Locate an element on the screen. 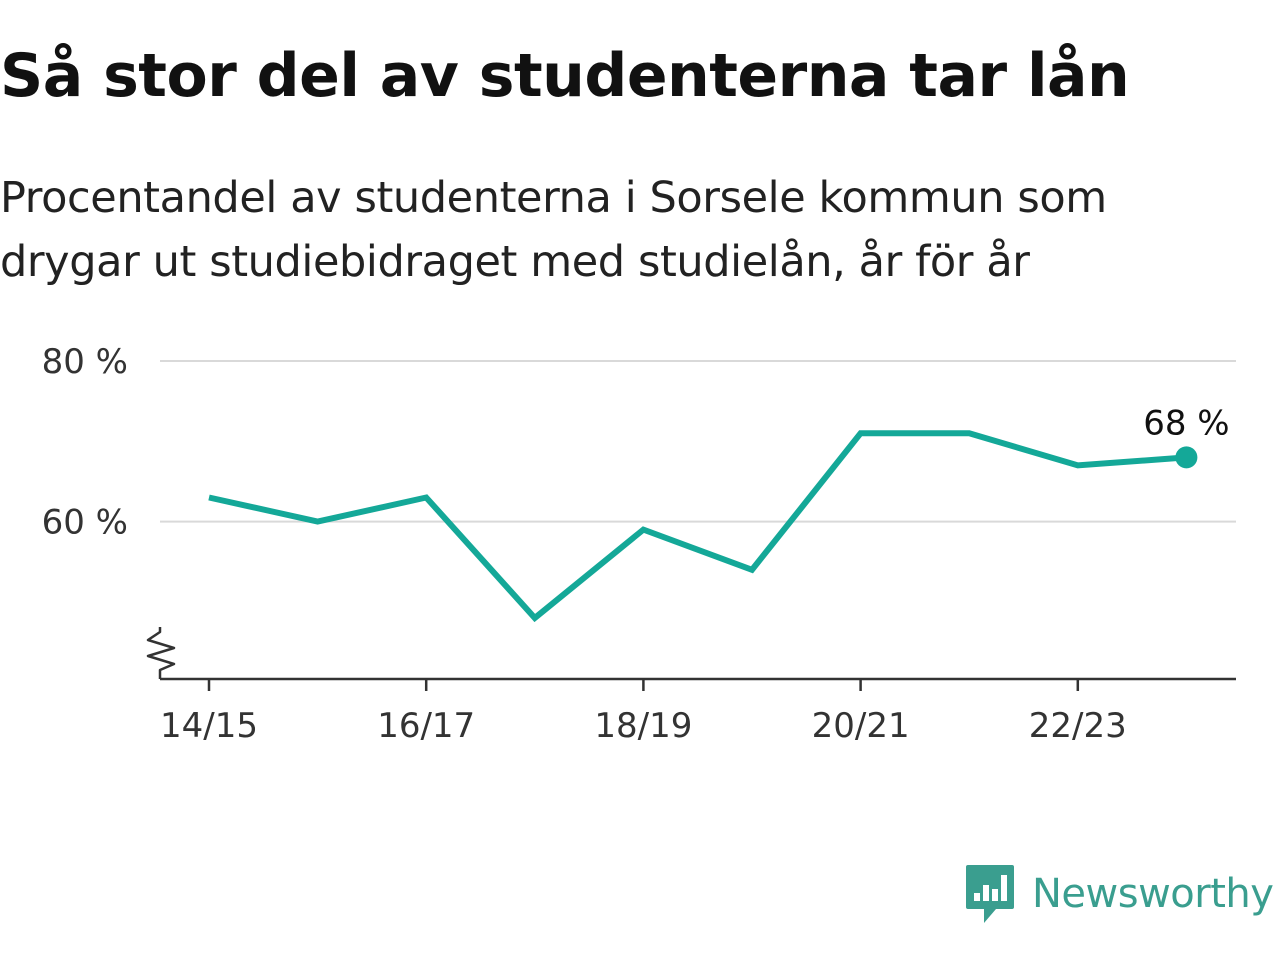 The width and height of the screenshot is (1280, 960). last-data-point is located at coordinates (1186, 457).